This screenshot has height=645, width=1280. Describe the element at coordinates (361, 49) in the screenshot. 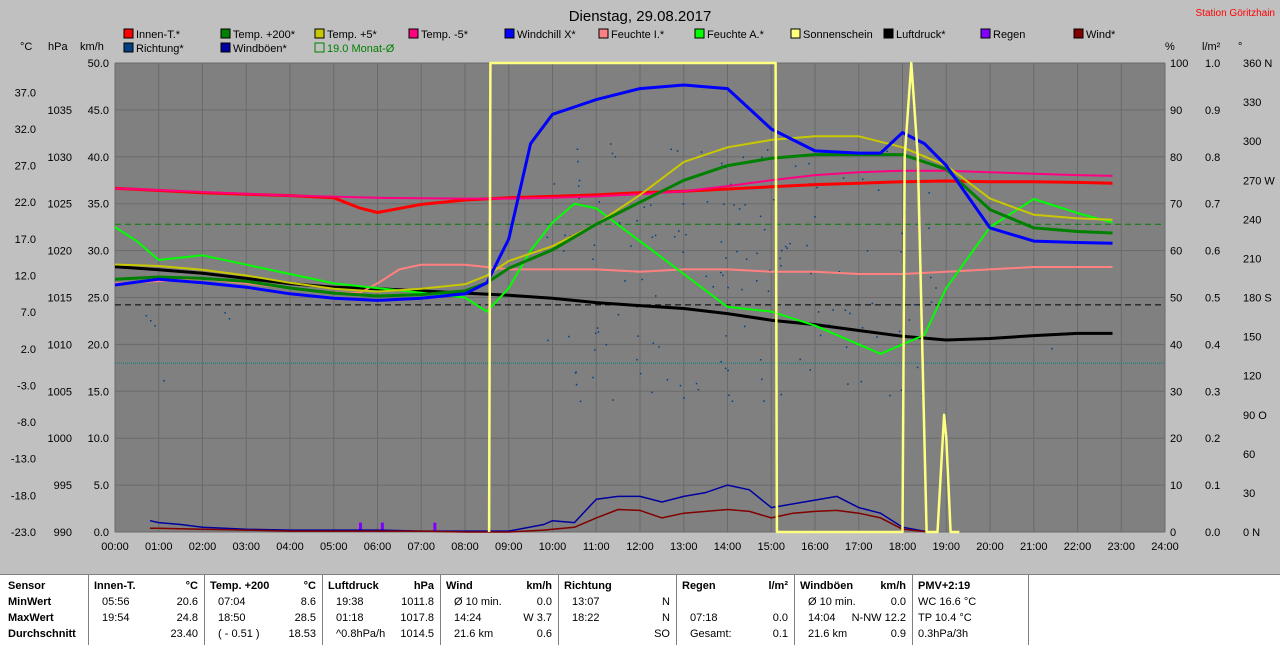

I see `legend-label: 19.0 Monat-Ø` at that location.